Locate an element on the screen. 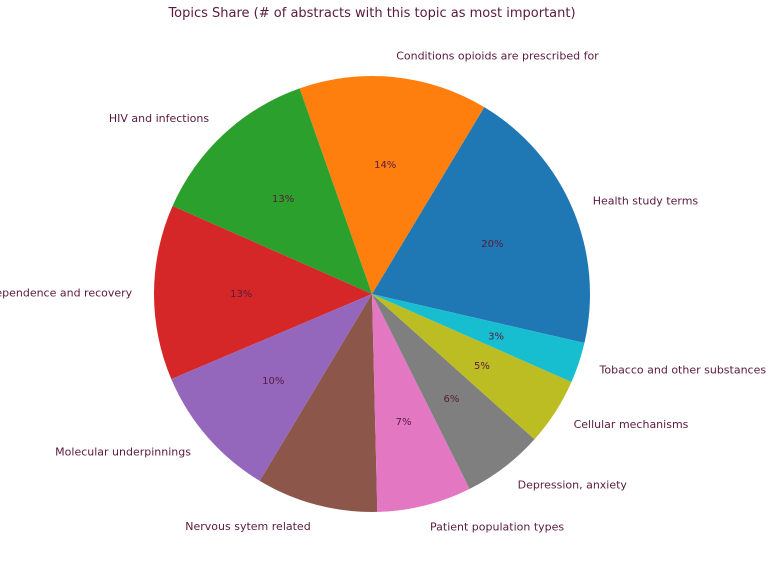 The height and width of the screenshot is (577, 769). category-label-tobacco-and-other-substances: Tobacco and other substances is located at coordinates (683, 370).